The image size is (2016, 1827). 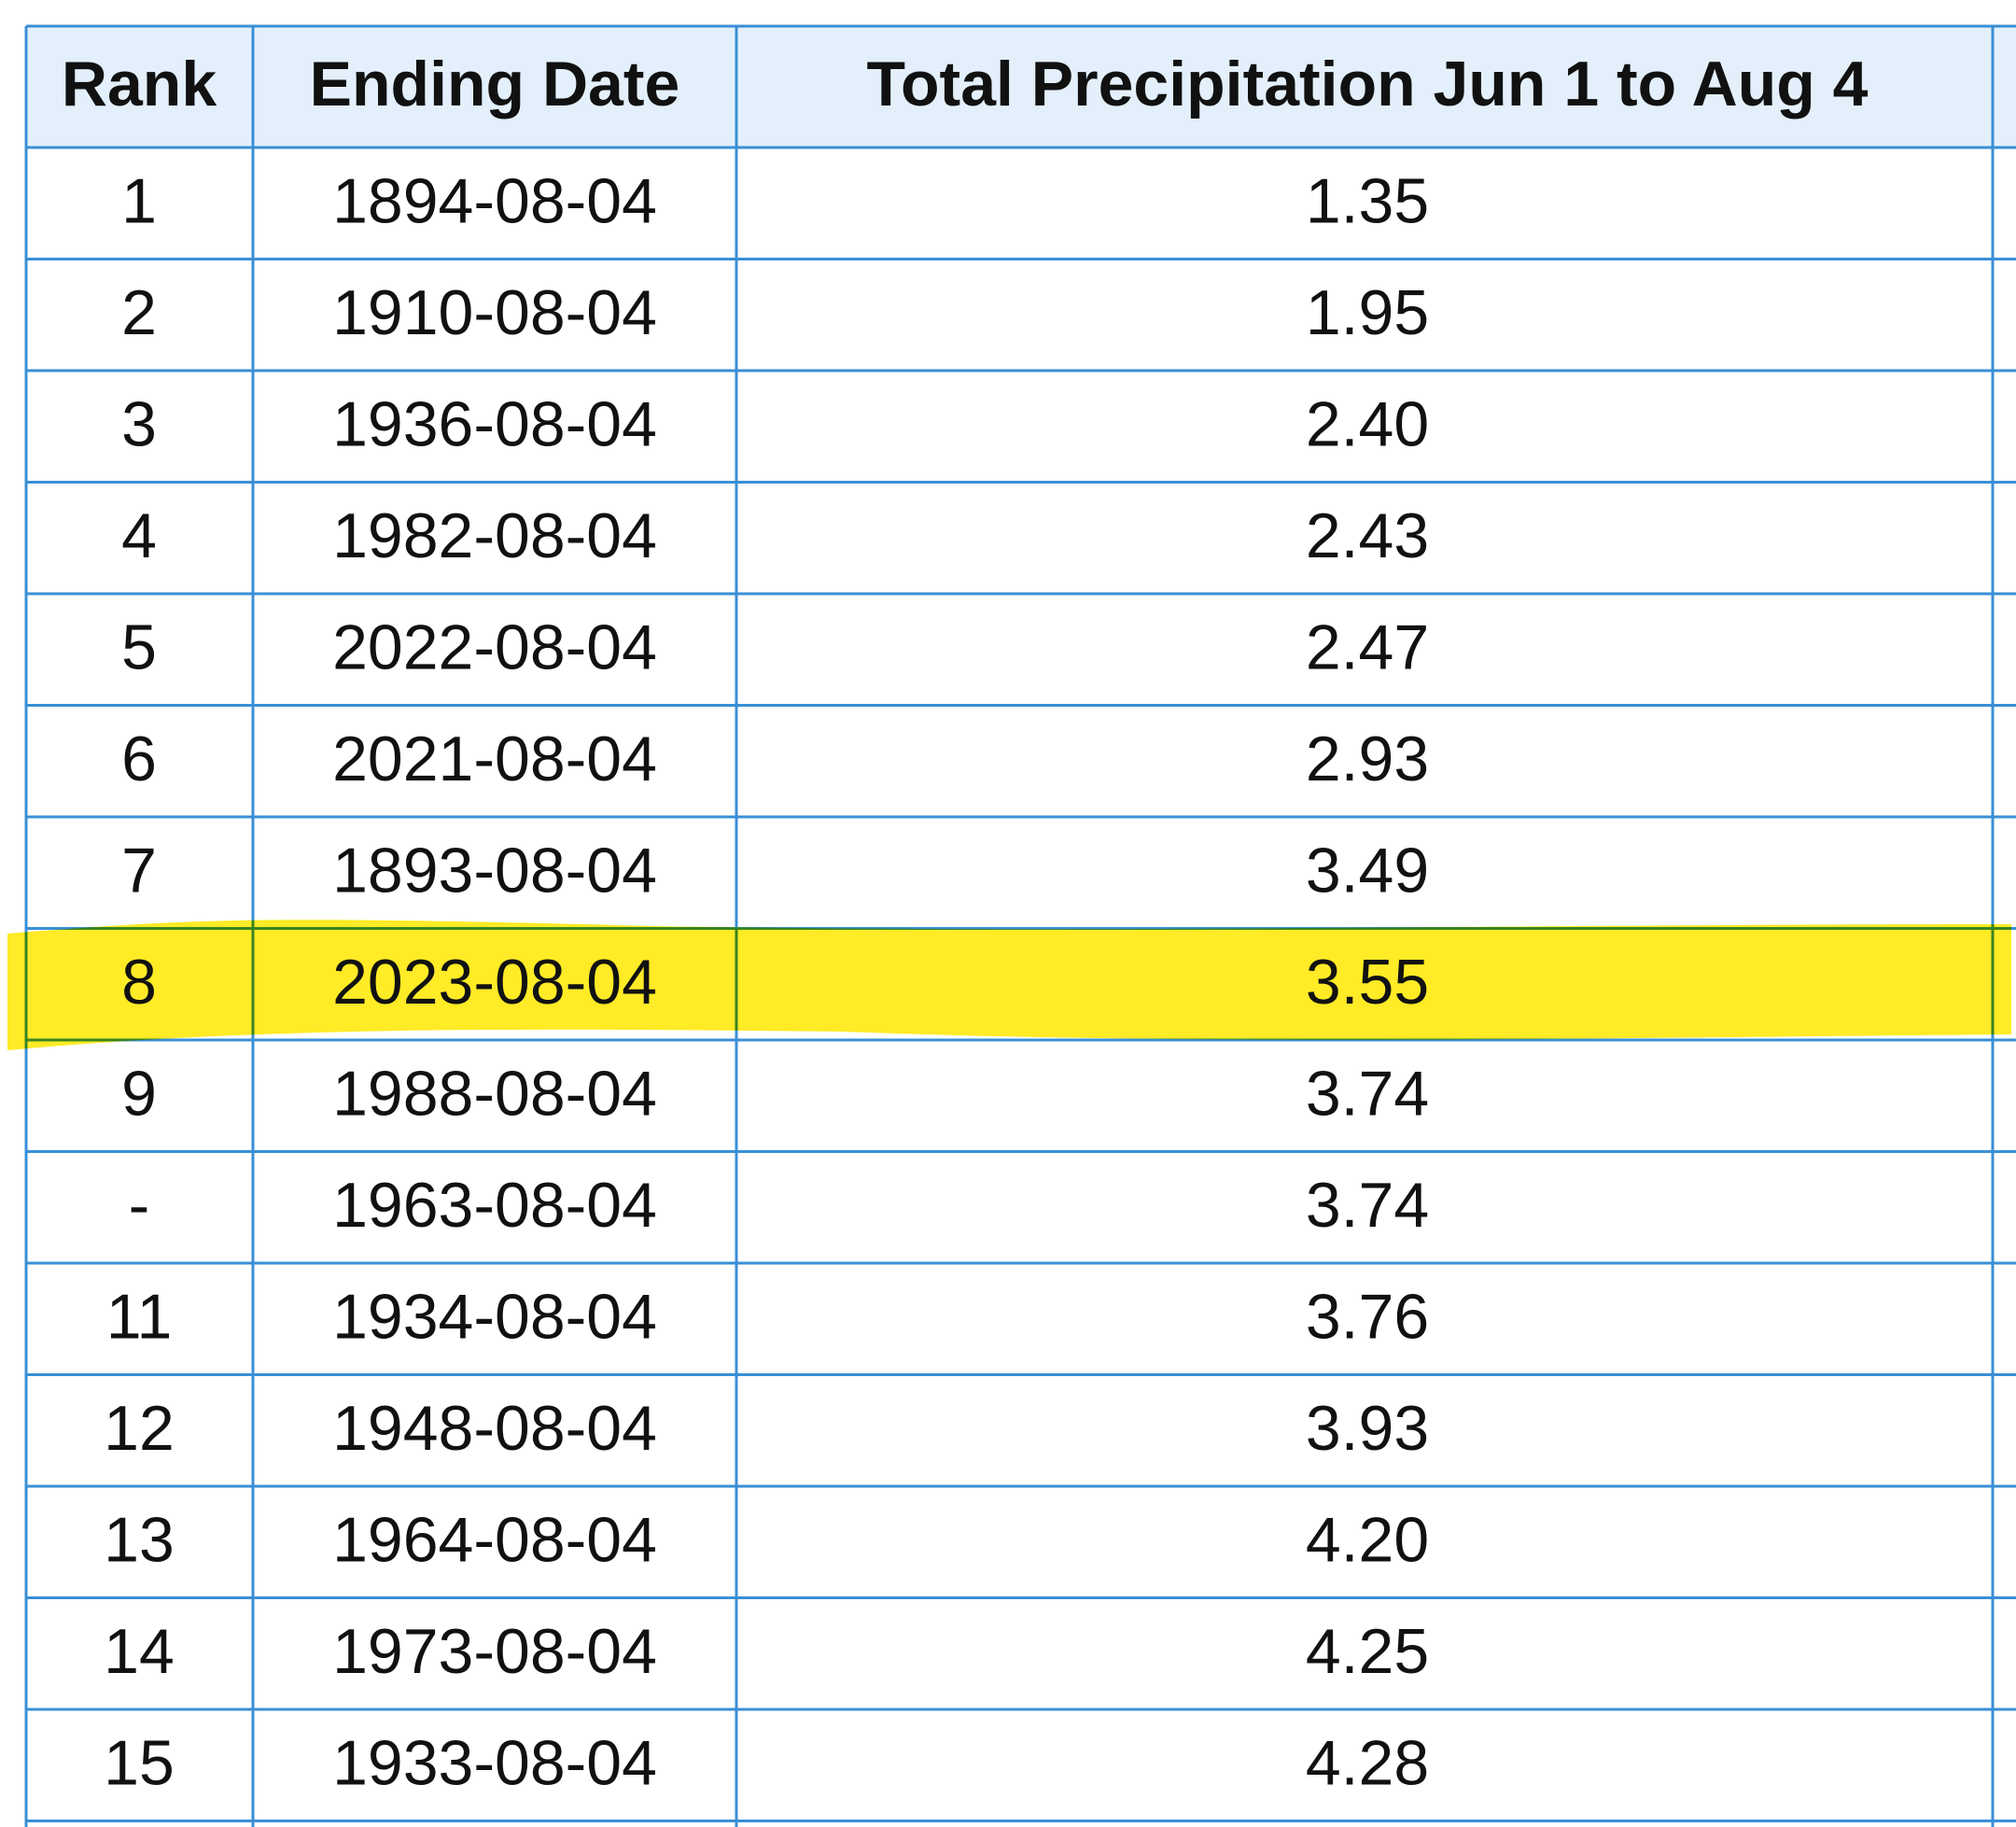 I want to click on cell: 1.95, so click(x=1367, y=312).